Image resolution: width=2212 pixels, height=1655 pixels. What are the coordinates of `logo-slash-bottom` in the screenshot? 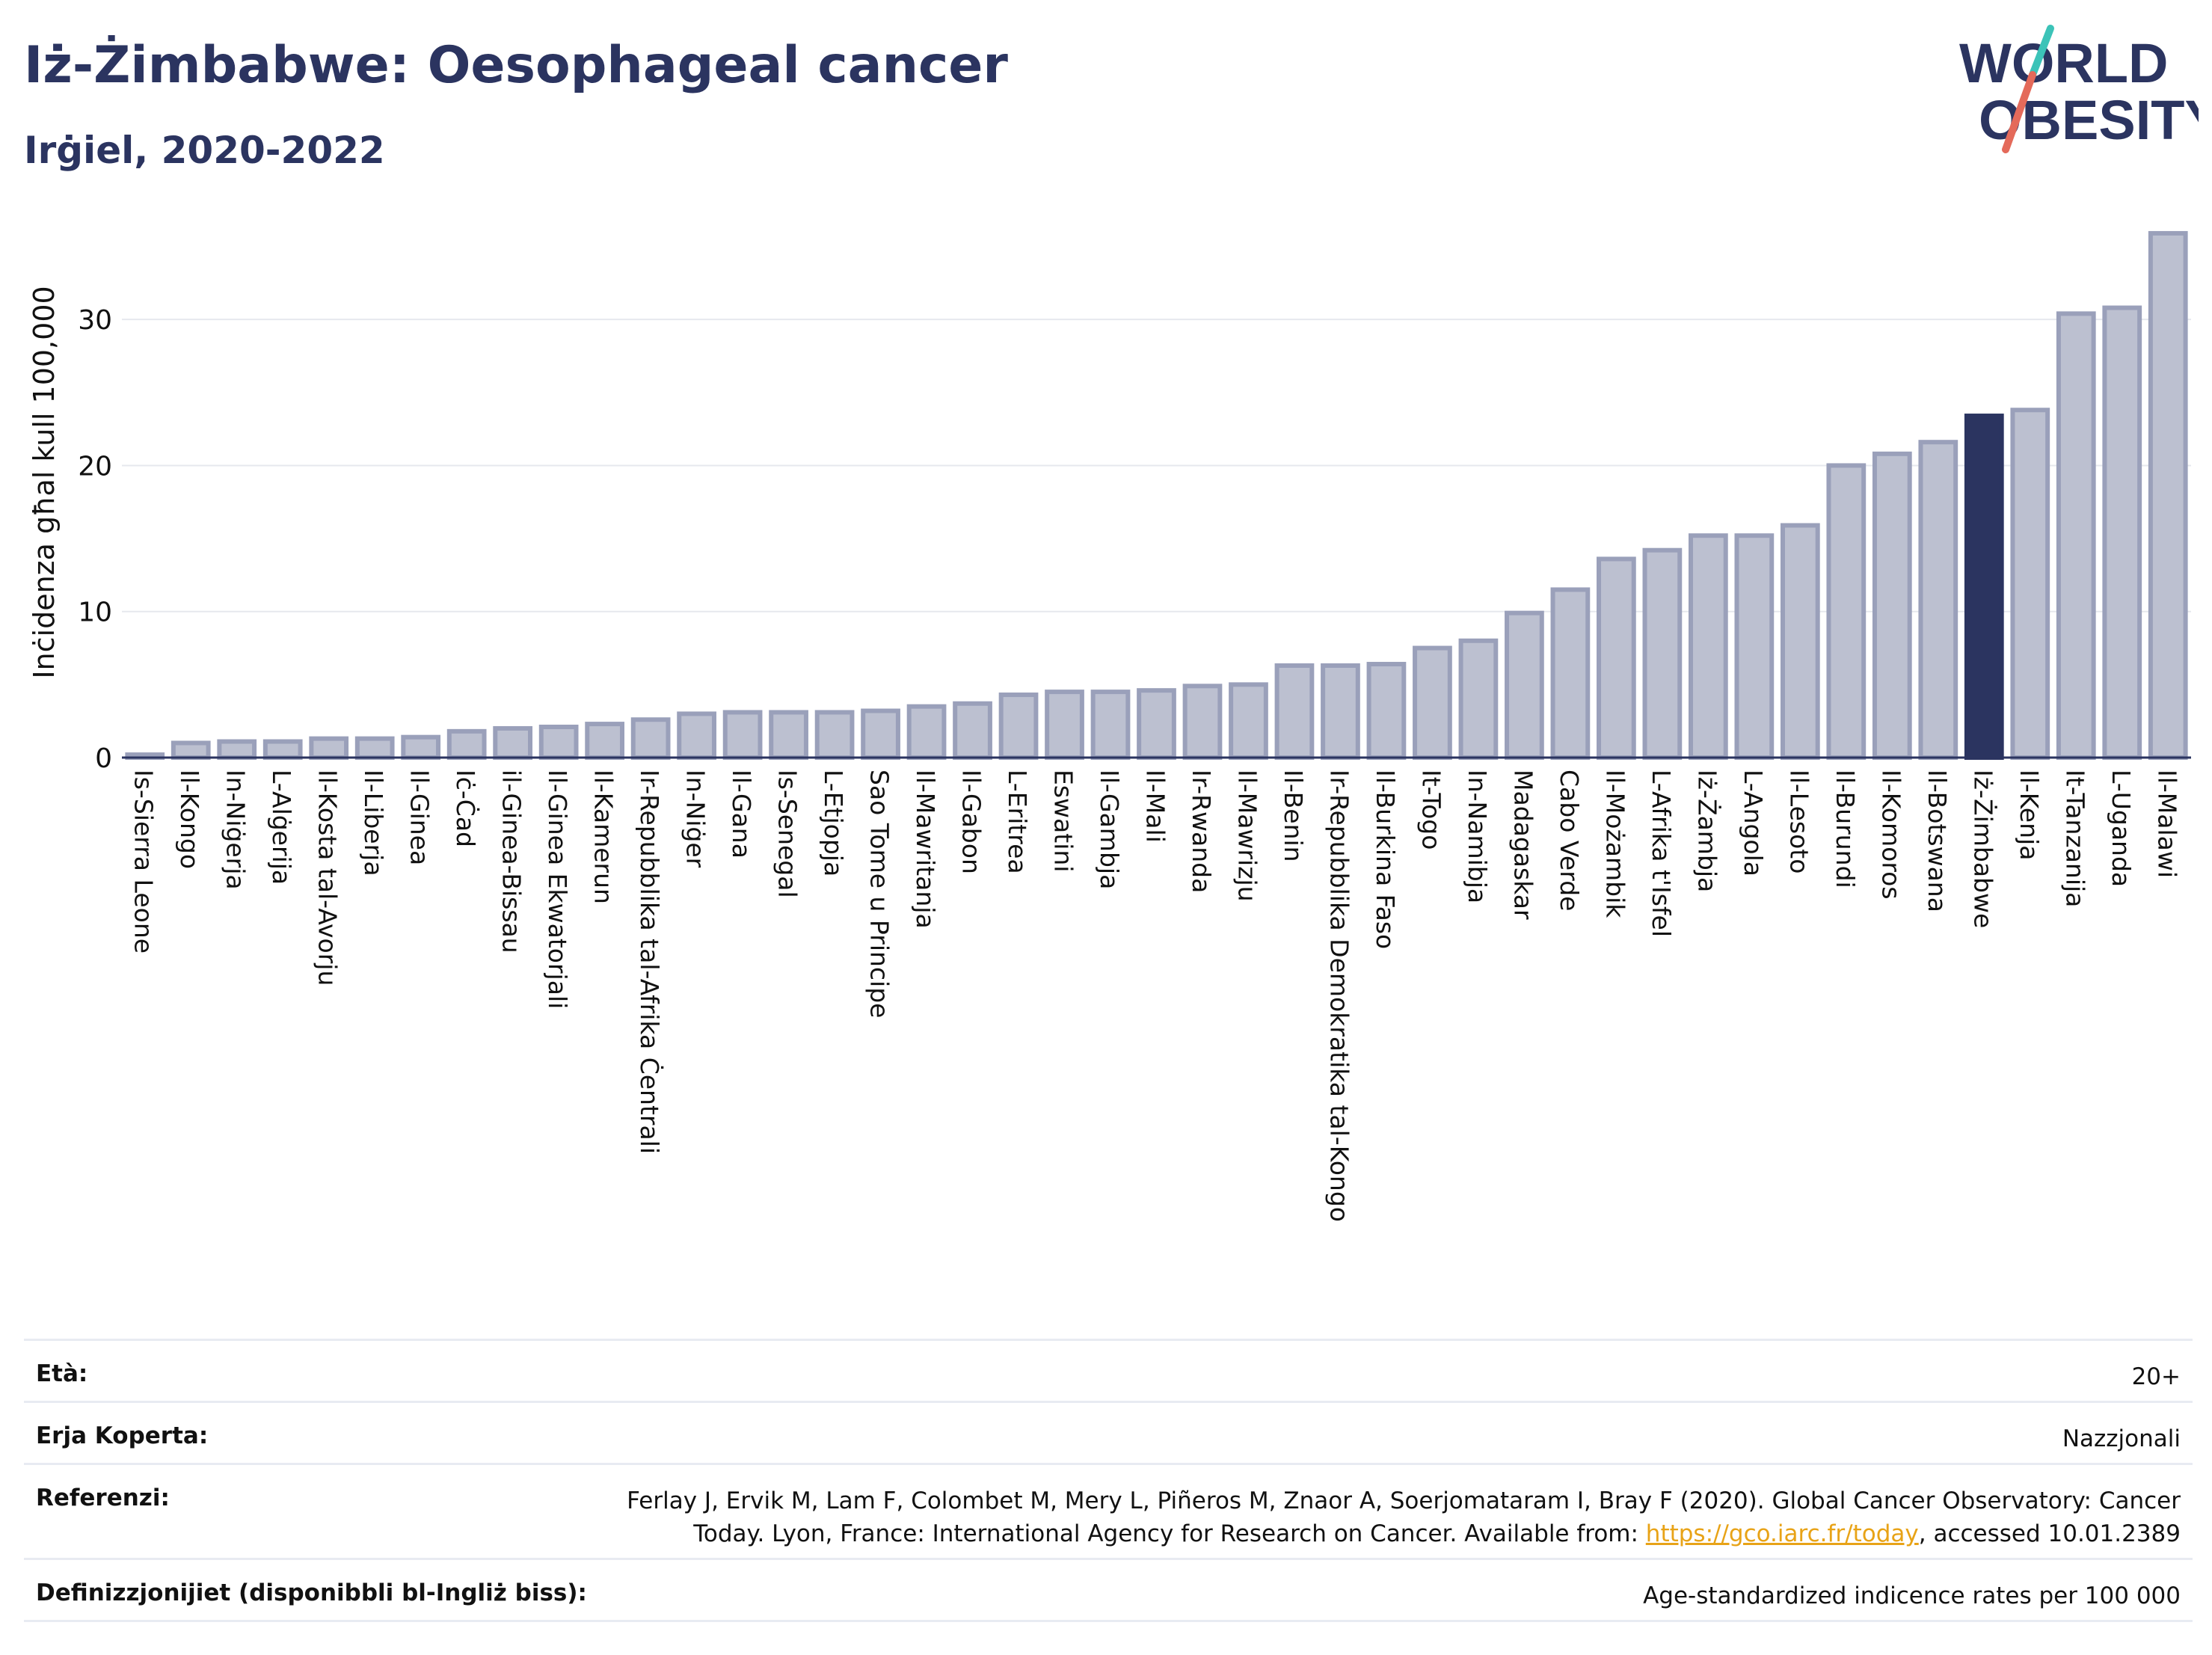 It's located at (2019, 112).